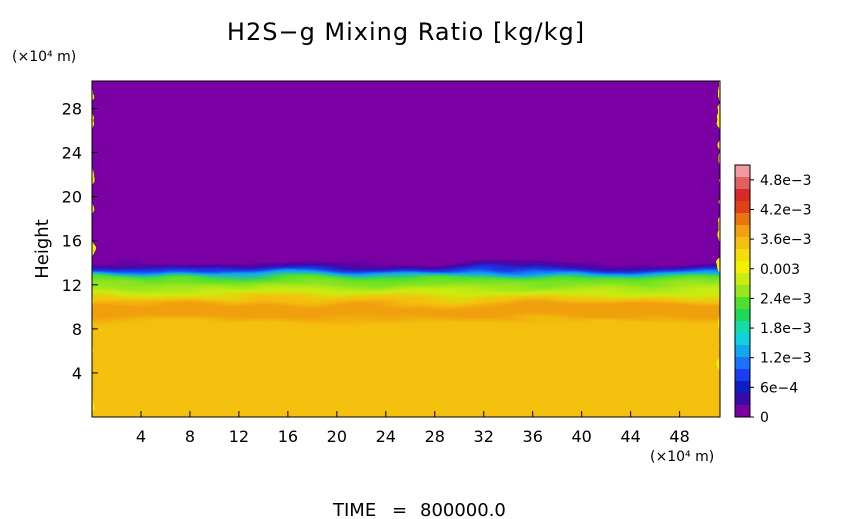 Image resolution: width=854 pixels, height=519 pixels. I want to click on time-value: 800000.0, so click(463, 509).